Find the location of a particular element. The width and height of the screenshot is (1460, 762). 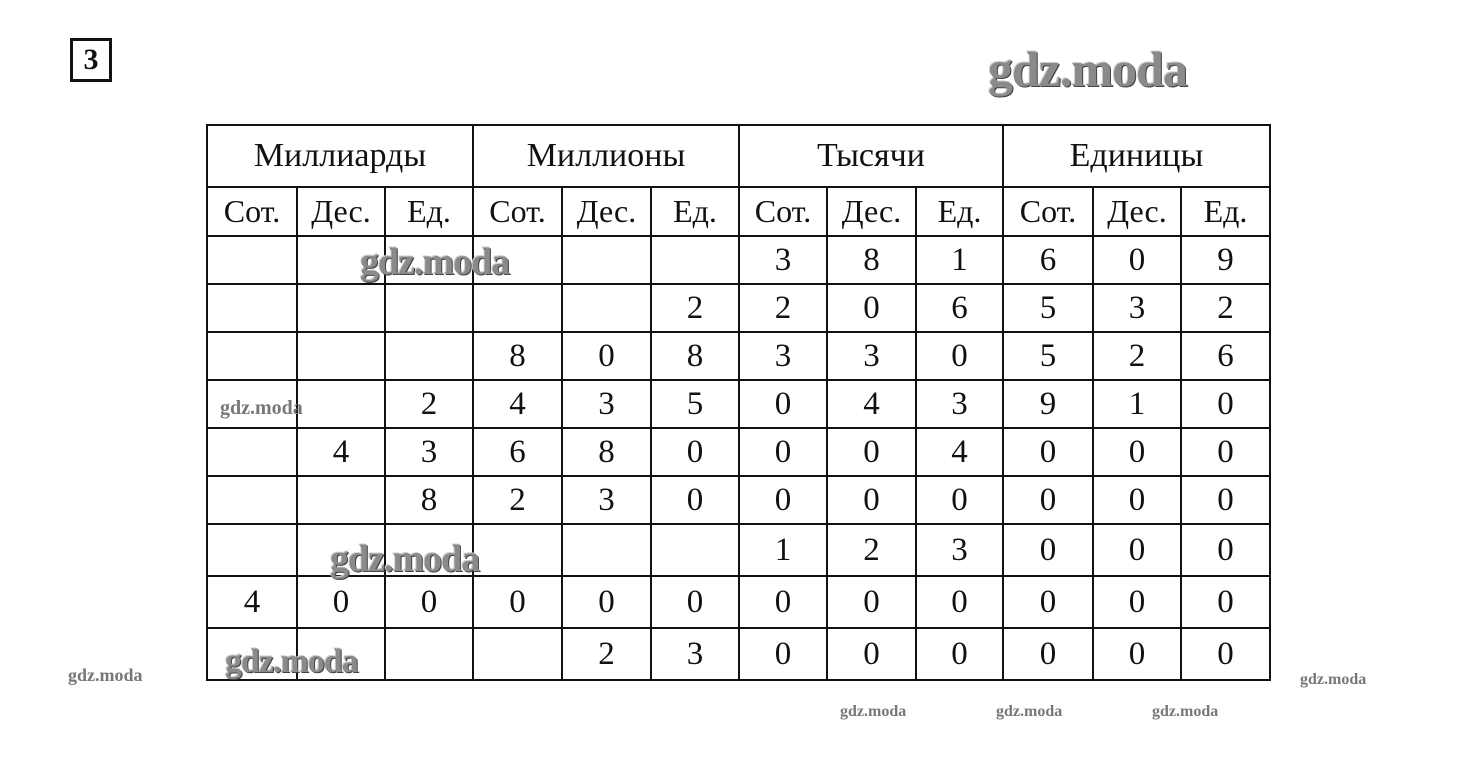

digit-cell: 1 is located at coordinates (1137, 404).